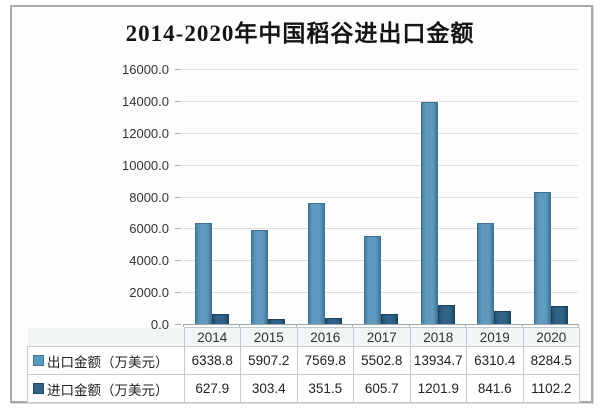 The width and height of the screenshot is (600, 412). What do you see at coordinates (495, 360) in the screenshot?
I see `export-value-cell-2019: 6310.4` at bounding box center [495, 360].